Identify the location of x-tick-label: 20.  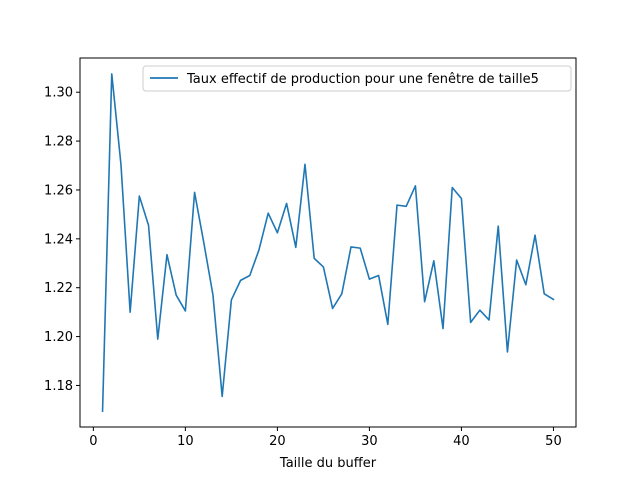
(277, 441).